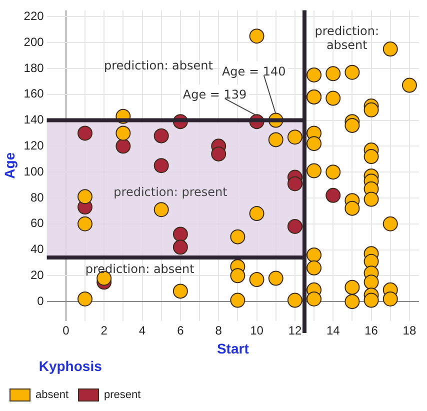 This screenshot has width=427, height=411. I want to click on y-tick-label: 100, so click(34, 171).